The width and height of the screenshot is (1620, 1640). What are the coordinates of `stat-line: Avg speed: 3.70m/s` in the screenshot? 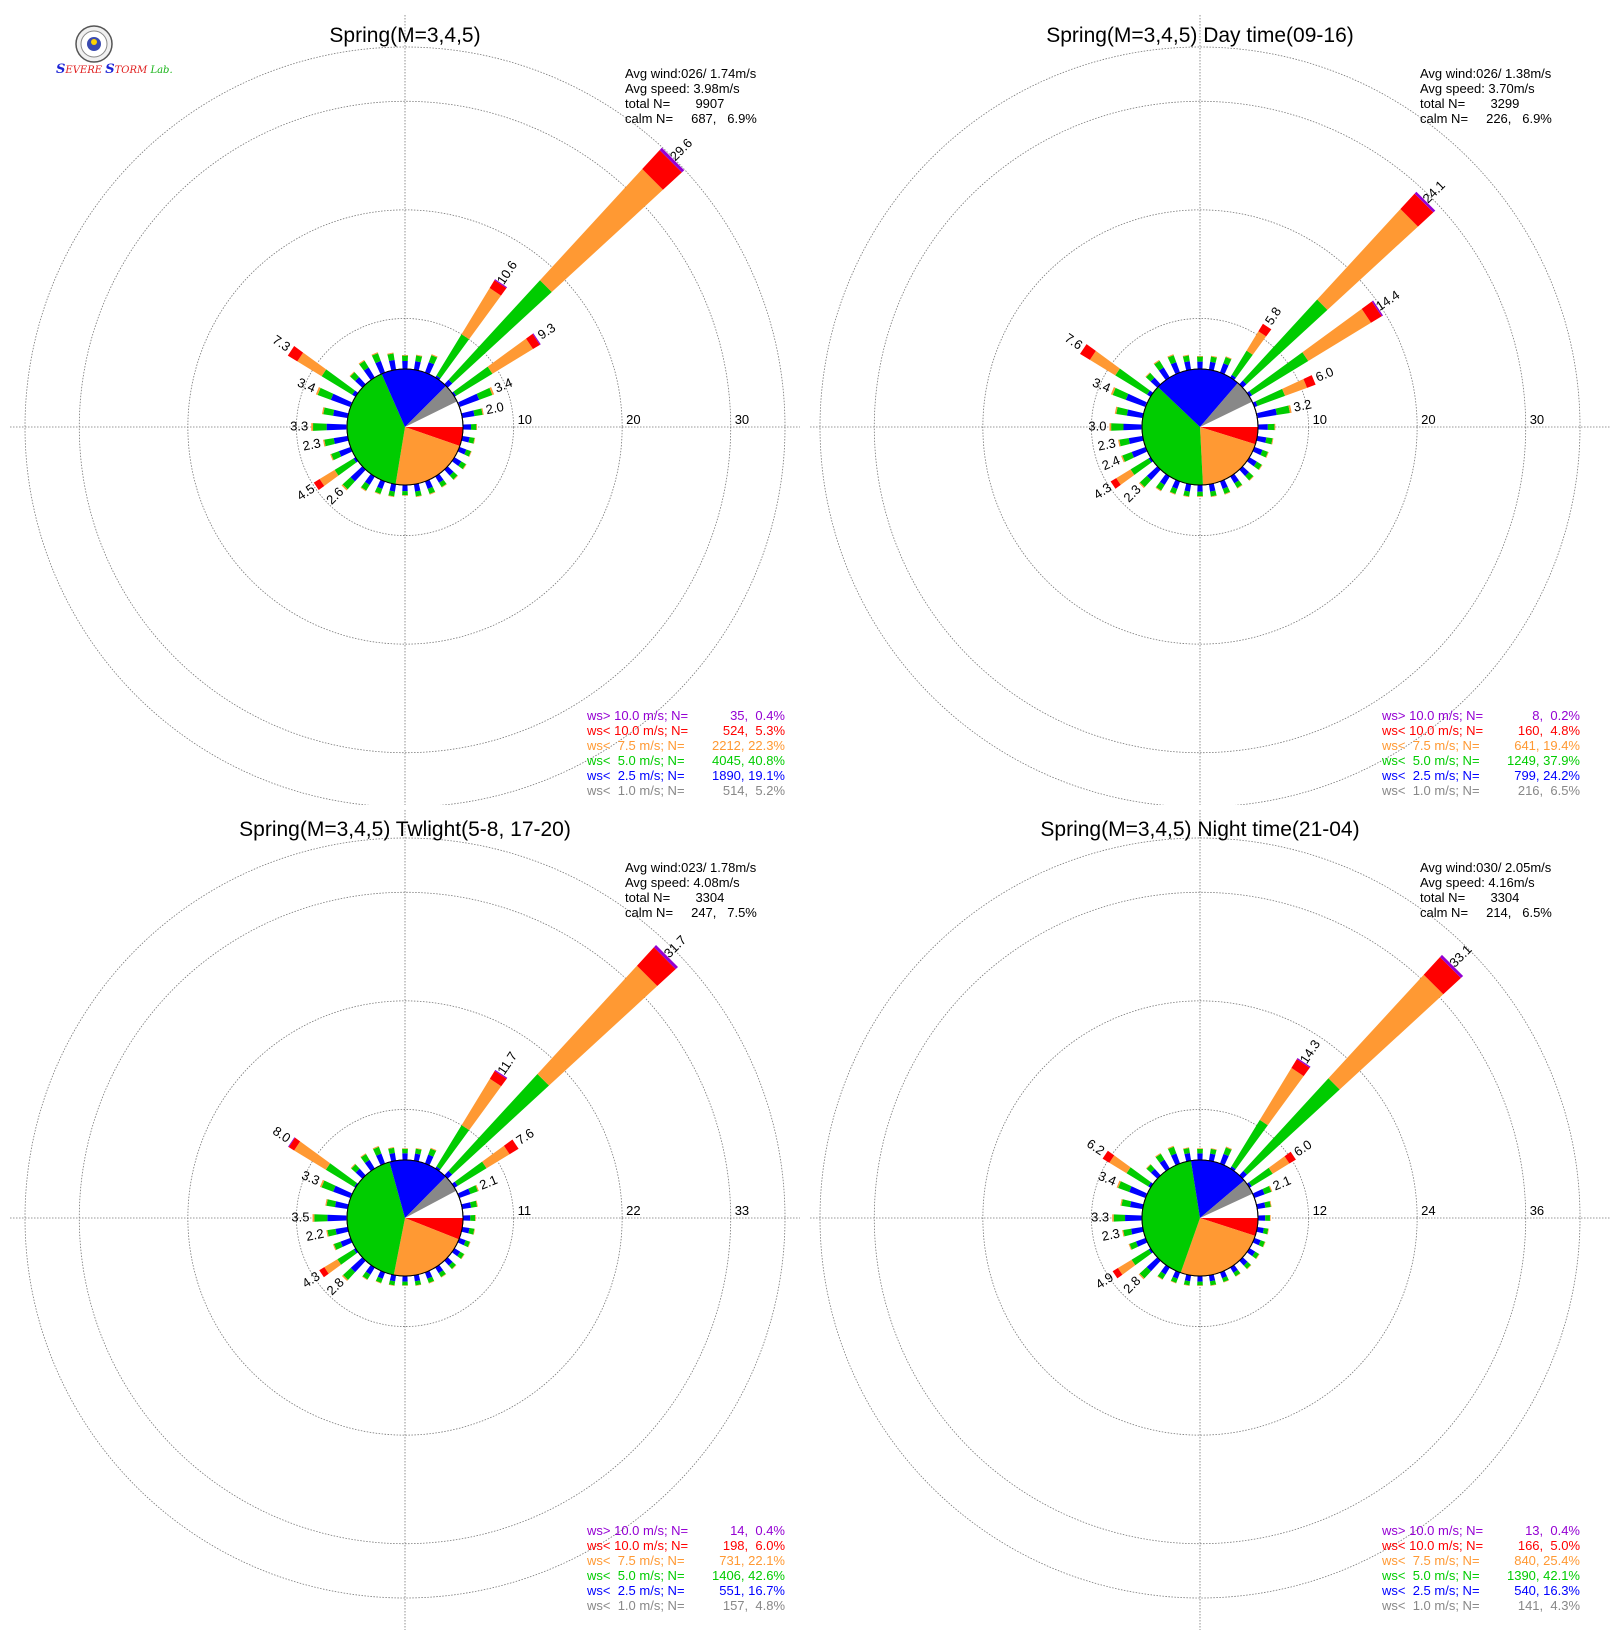 It's located at (1477, 88).